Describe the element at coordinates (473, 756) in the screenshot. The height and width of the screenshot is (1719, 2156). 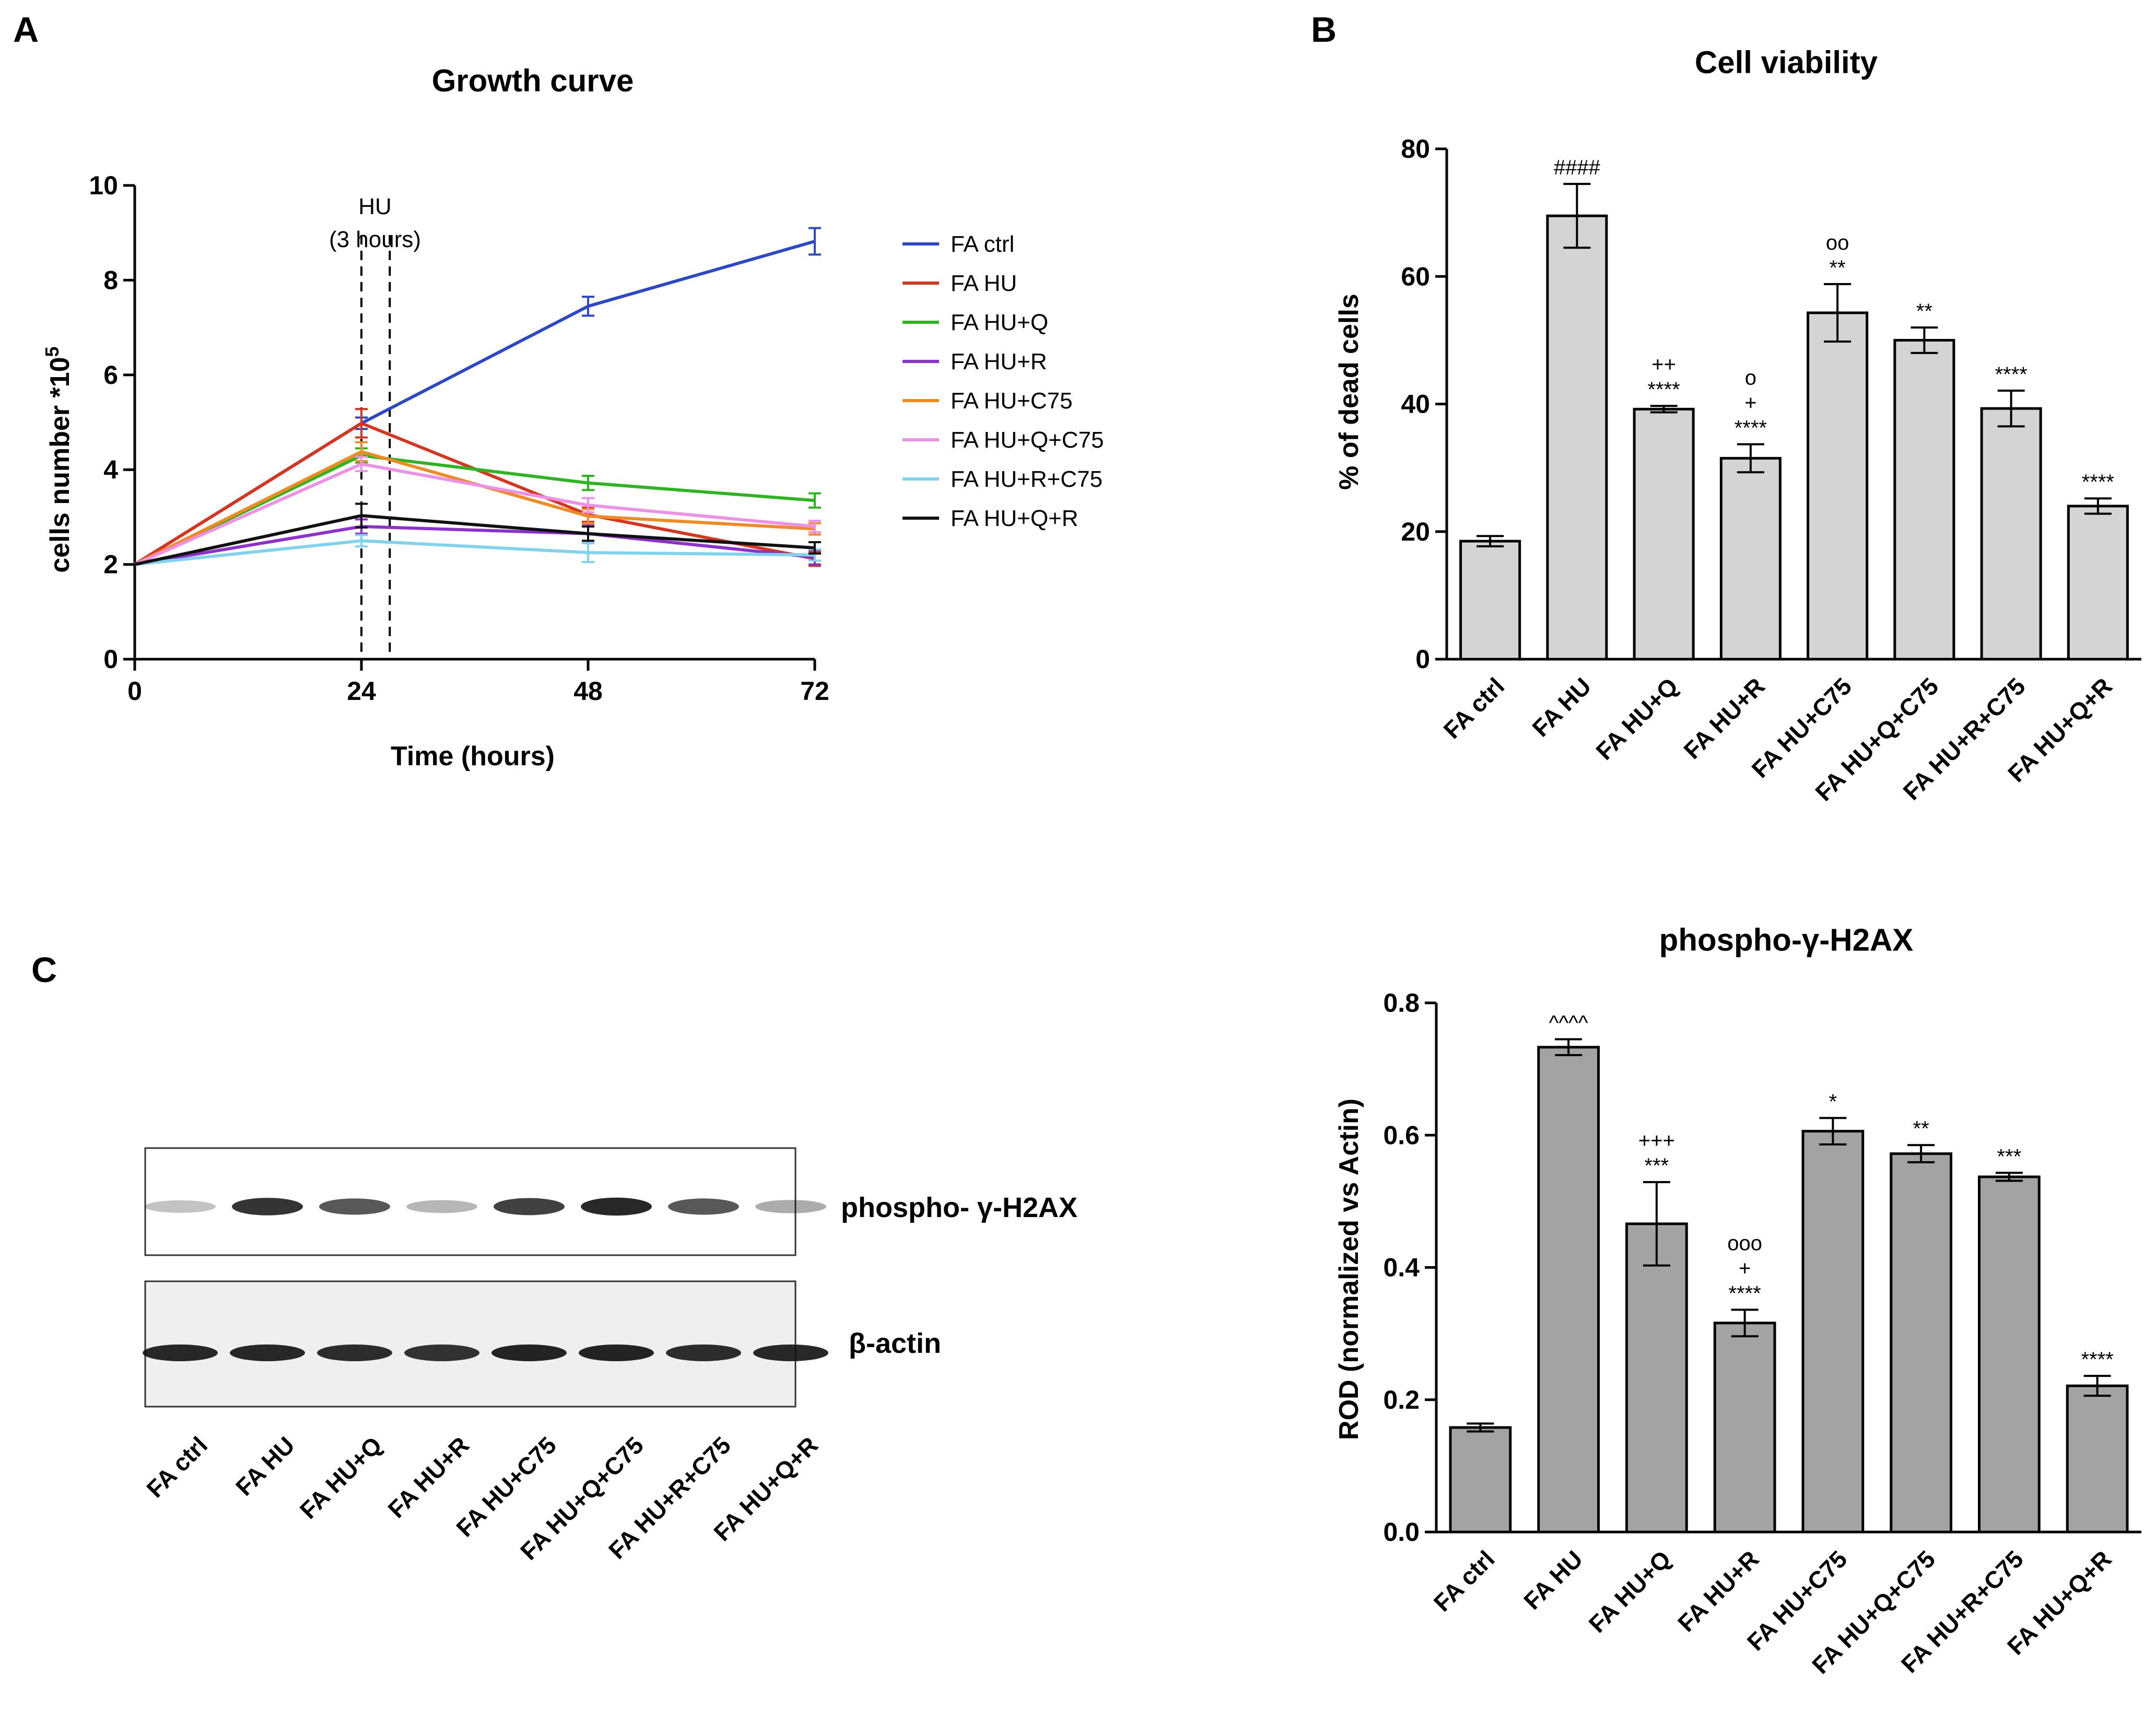
I see `growth-x-axis-title: Time (hours)` at that location.